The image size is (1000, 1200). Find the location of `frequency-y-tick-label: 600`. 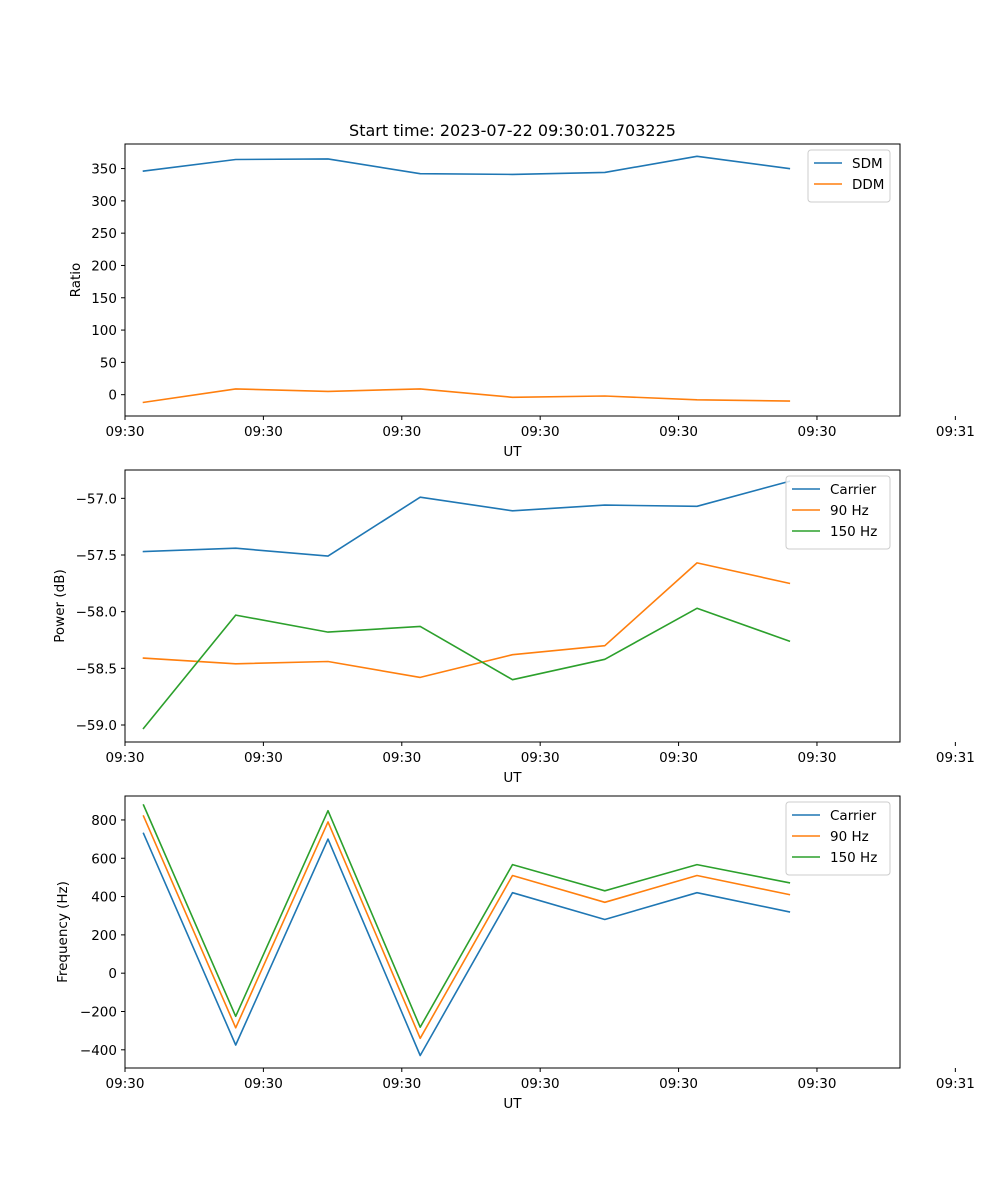

frequency-y-tick-label: 600 is located at coordinates (104, 859).